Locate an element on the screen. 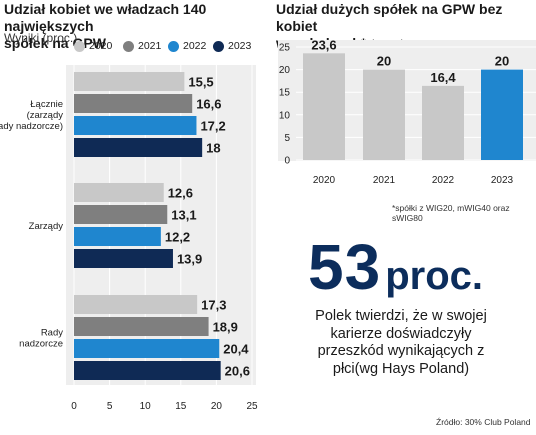 This screenshot has width=536, height=435. y-tick-label: 0 is located at coordinates (287, 161).